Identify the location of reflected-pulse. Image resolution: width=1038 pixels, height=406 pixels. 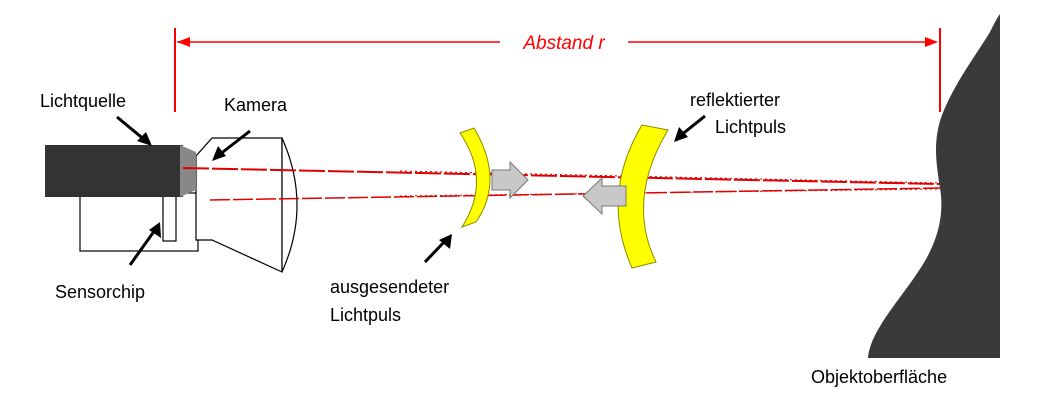
(625, 196).